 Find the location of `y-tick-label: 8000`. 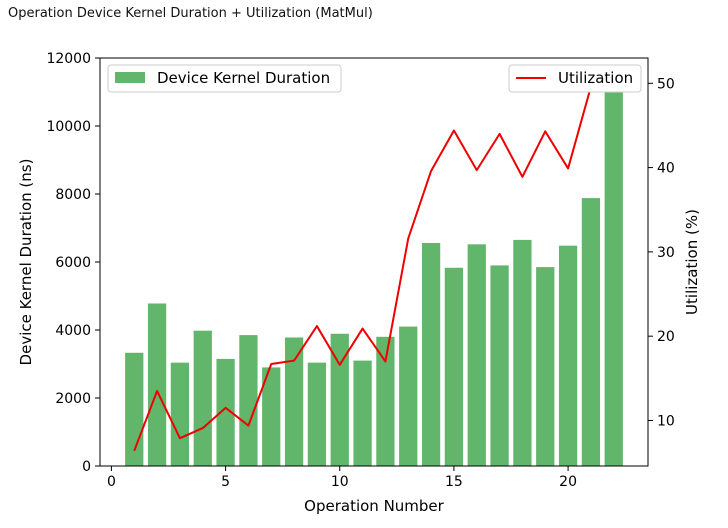

y-tick-label: 8000 is located at coordinates (73, 195).